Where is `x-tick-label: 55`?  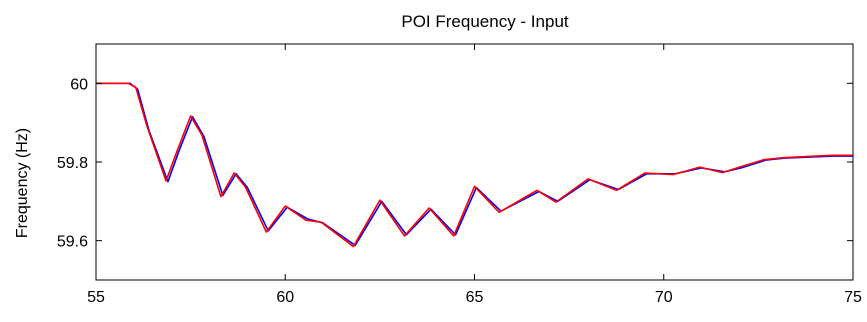
x-tick-label: 55 is located at coordinates (96, 297).